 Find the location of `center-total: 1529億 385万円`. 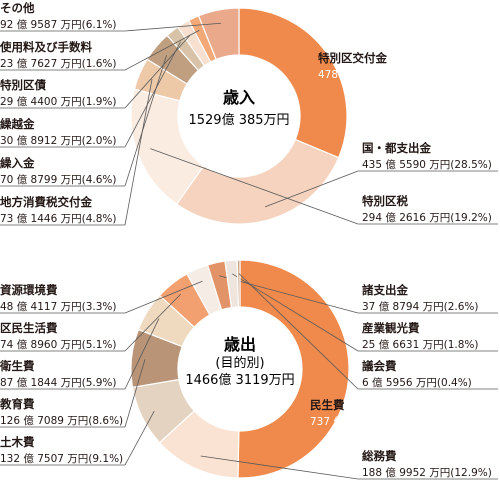

center-total: 1529億 385万円 is located at coordinates (238, 120).